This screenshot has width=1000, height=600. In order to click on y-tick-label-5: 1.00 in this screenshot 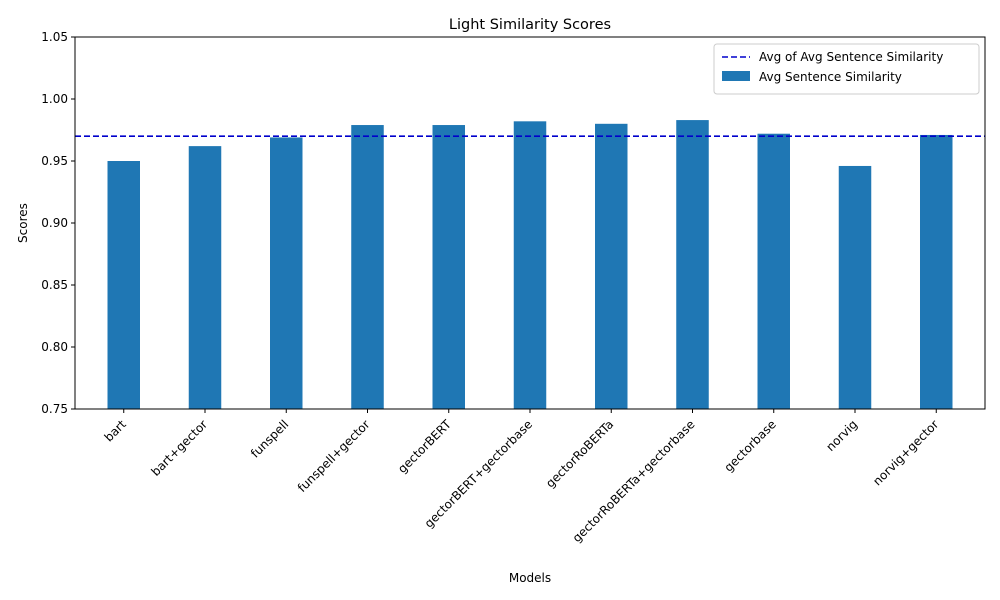, I will do `click(54, 99)`.